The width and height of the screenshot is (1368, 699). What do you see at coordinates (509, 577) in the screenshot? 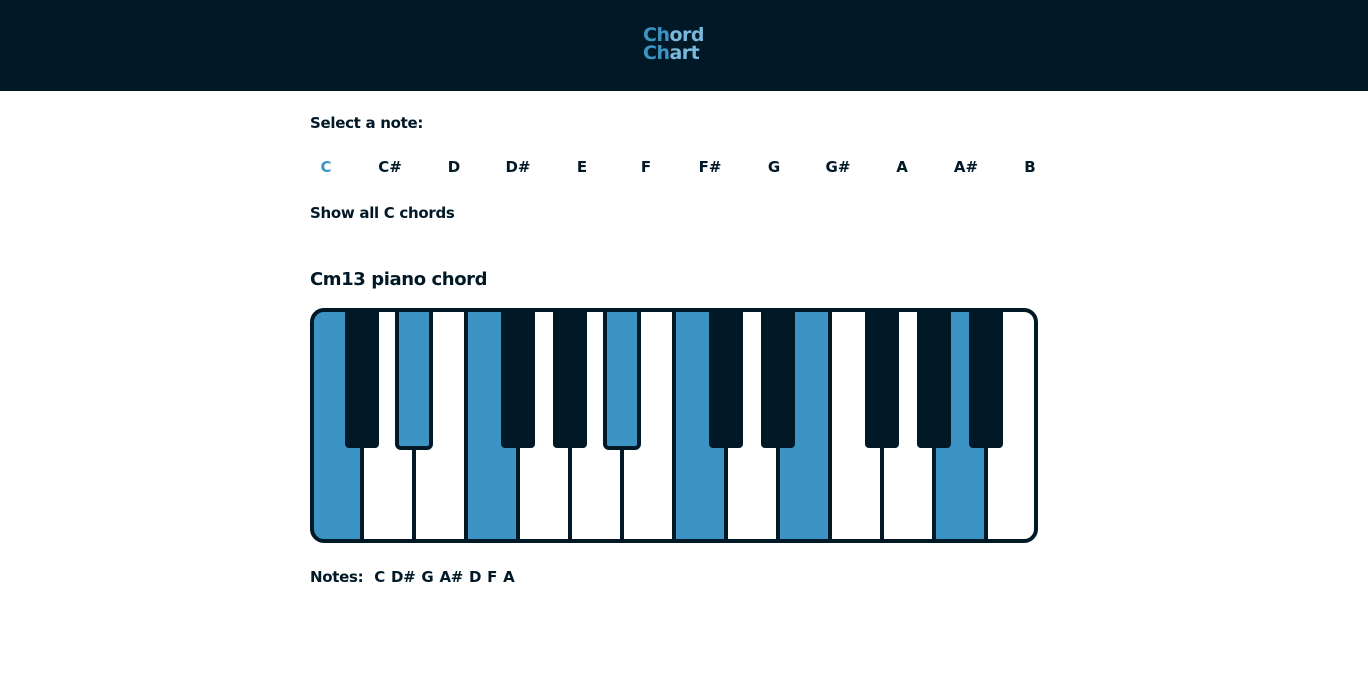
I see `chord-note: A` at bounding box center [509, 577].